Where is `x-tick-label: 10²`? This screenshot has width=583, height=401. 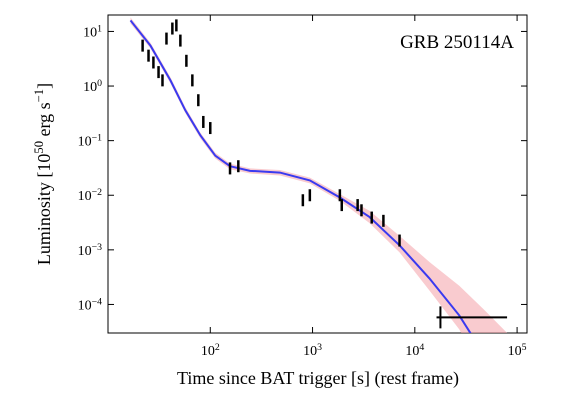
x-tick-label: 10² is located at coordinates (210, 351).